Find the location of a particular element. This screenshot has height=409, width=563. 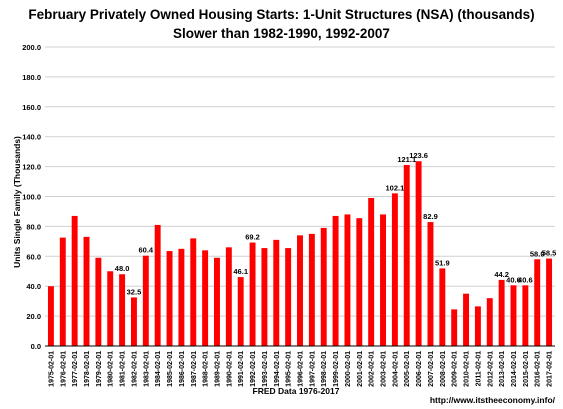

x-tick-label: 1995-02-01 is located at coordinates (289, 369).